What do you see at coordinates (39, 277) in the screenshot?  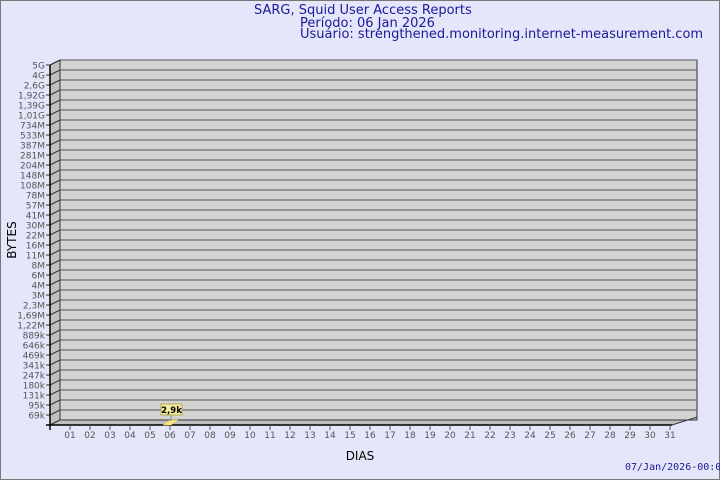 I see `y-tick-label: 6M` at bounding box center [39, 277].